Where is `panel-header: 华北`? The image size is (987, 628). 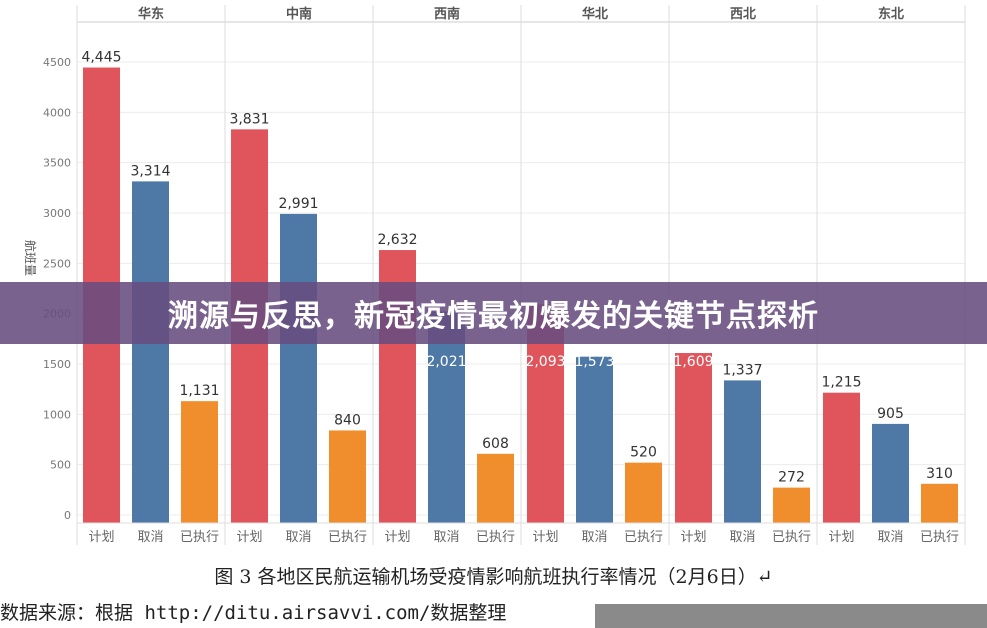
panel-header: 华北 is located at coordinates (595, 14).